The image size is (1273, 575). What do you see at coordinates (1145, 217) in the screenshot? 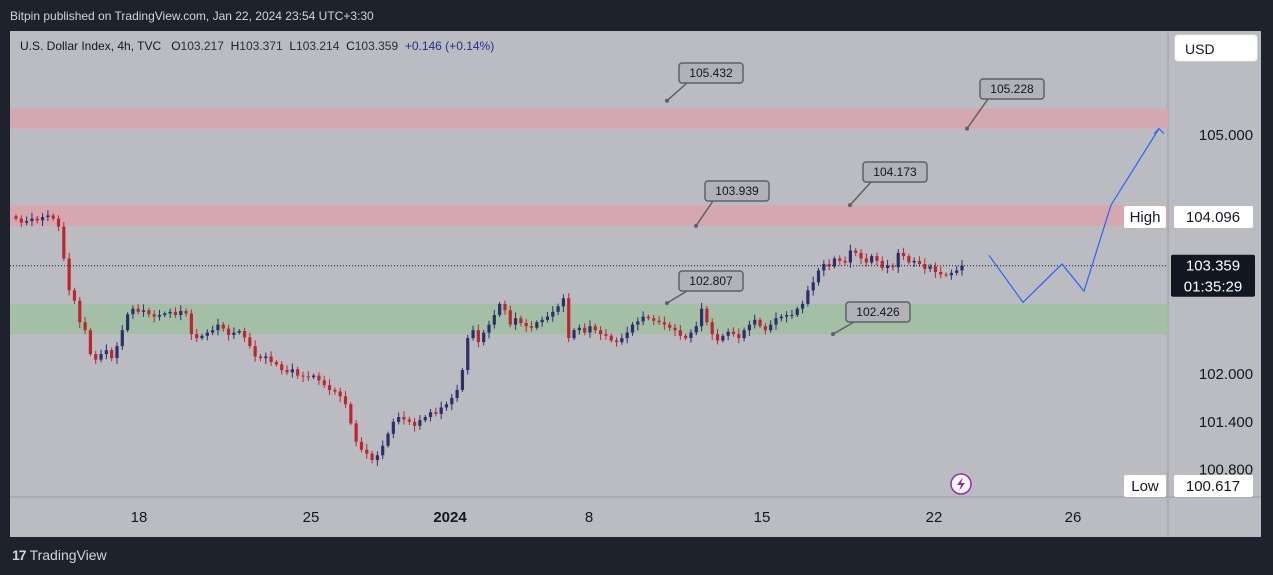
I see `high-marker-box` at bounding box center [1145, 217].